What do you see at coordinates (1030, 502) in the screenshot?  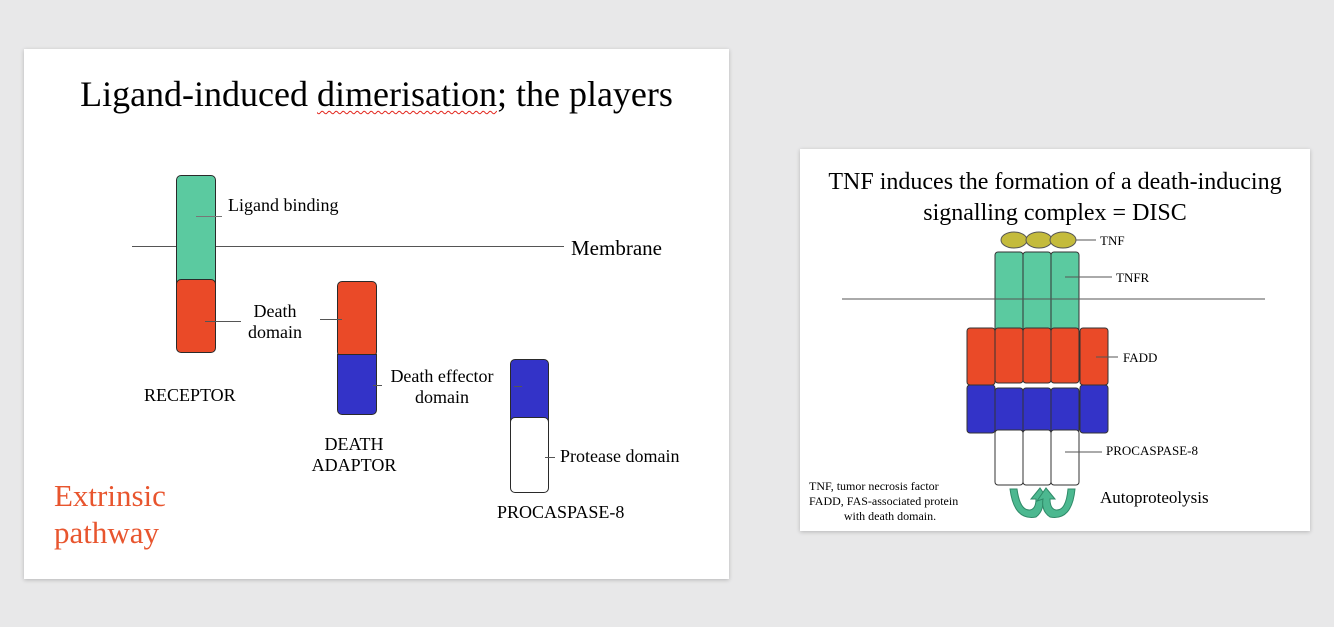 I see `autoproteolysis-arrow-left` at bounding box center [1030, 502].